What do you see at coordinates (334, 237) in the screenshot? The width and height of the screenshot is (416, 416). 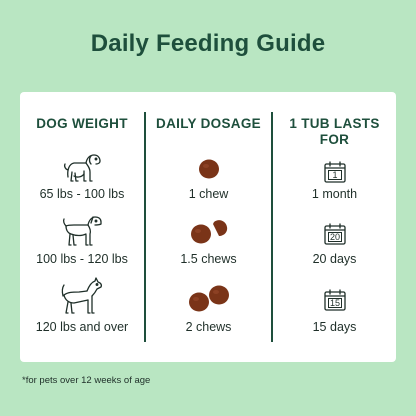 I see `calendar-number: 20` at bounding box center [334, 237].